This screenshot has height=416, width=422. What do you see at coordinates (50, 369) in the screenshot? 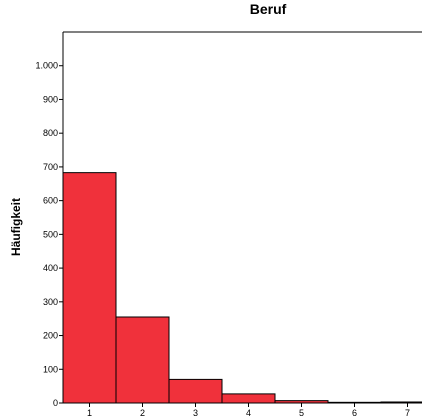
I see `y-tick-label: 100` at bounding box center [50, 369].